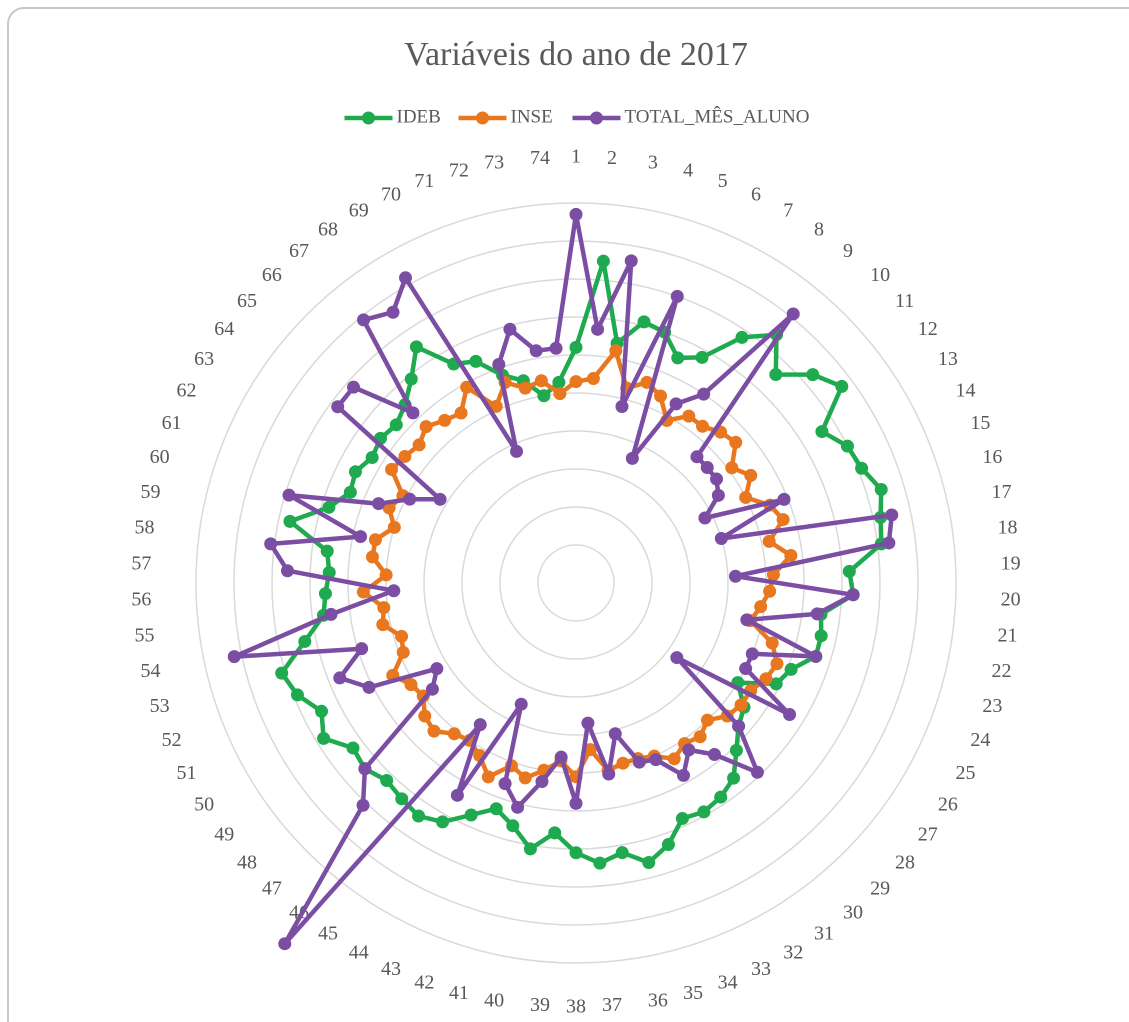 This screenshot has width=1129, height=1022. Describe the element at coordinates (144, 636) in the screenshot. I see `category-label: 55` at that location.